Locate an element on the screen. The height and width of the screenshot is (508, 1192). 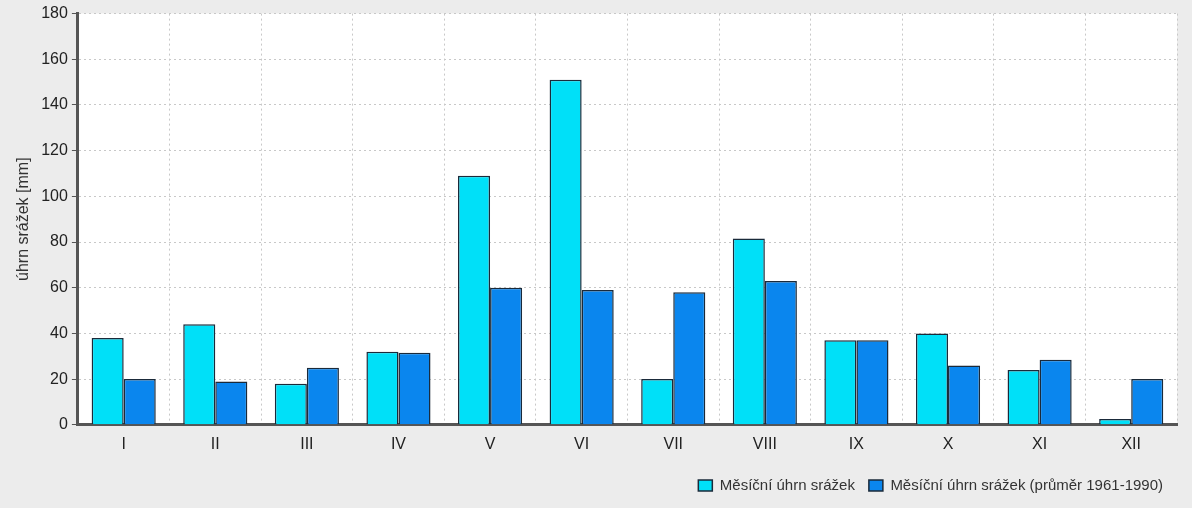
x-tick-label: XI is located at coordinates (1040, 443).